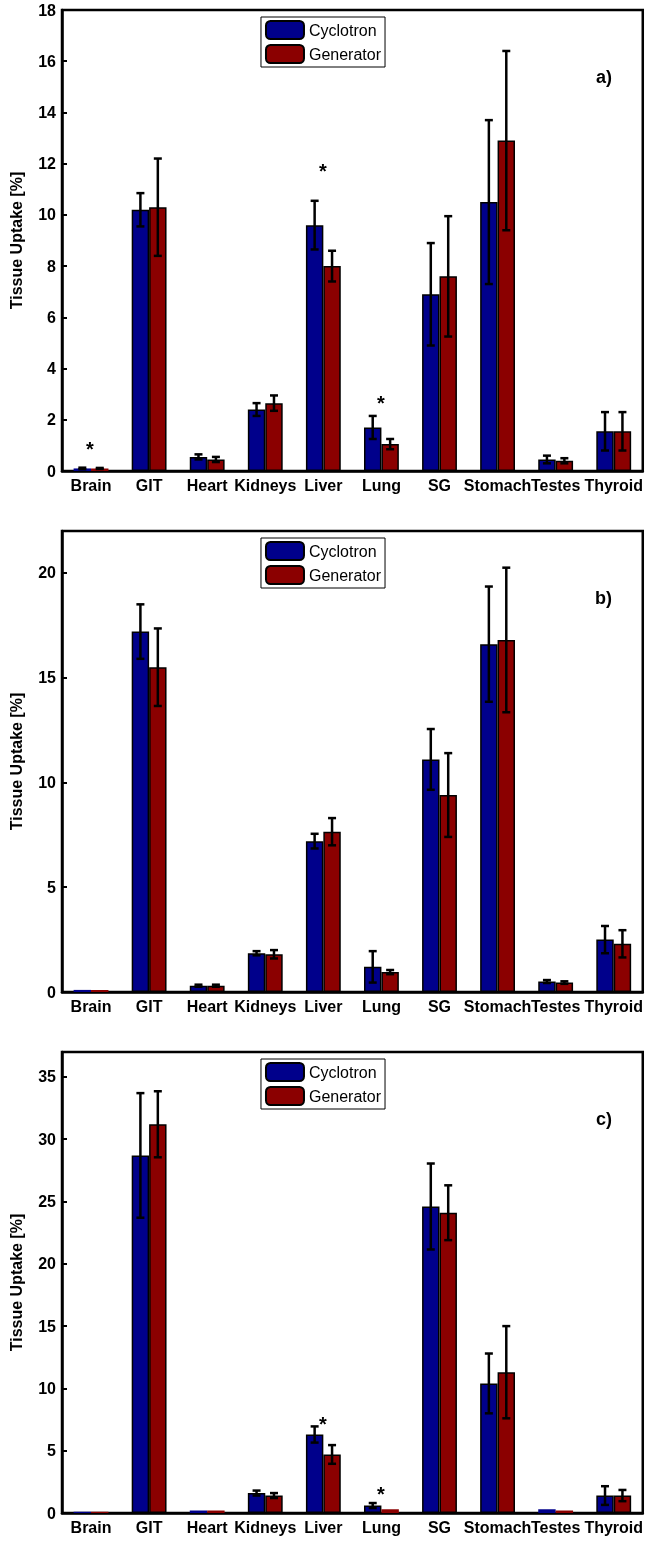 Image resolution: width=646 pixels, height=1565 pixels. What do you see at coordinates (47, 10) in the screenshot?
I see `y-tick-label: 18` at bounding box center [47, 10].